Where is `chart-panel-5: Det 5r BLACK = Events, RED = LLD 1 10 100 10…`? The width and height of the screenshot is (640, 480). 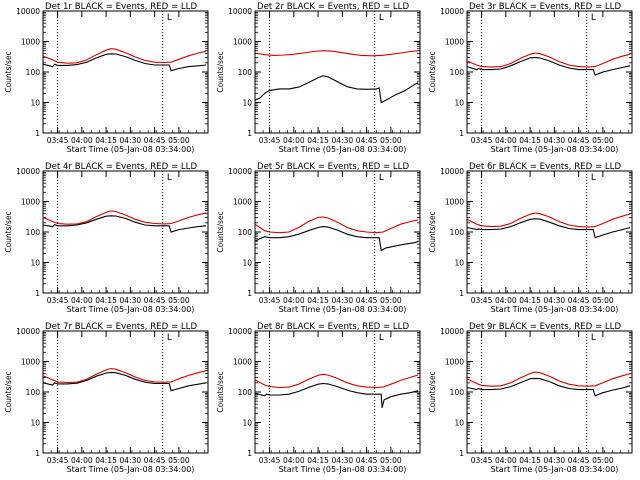
chart-panel-5: Det 5r BLACK = Events, RED = LLD 1 10 100 10… is located at coordinates (318, 238).